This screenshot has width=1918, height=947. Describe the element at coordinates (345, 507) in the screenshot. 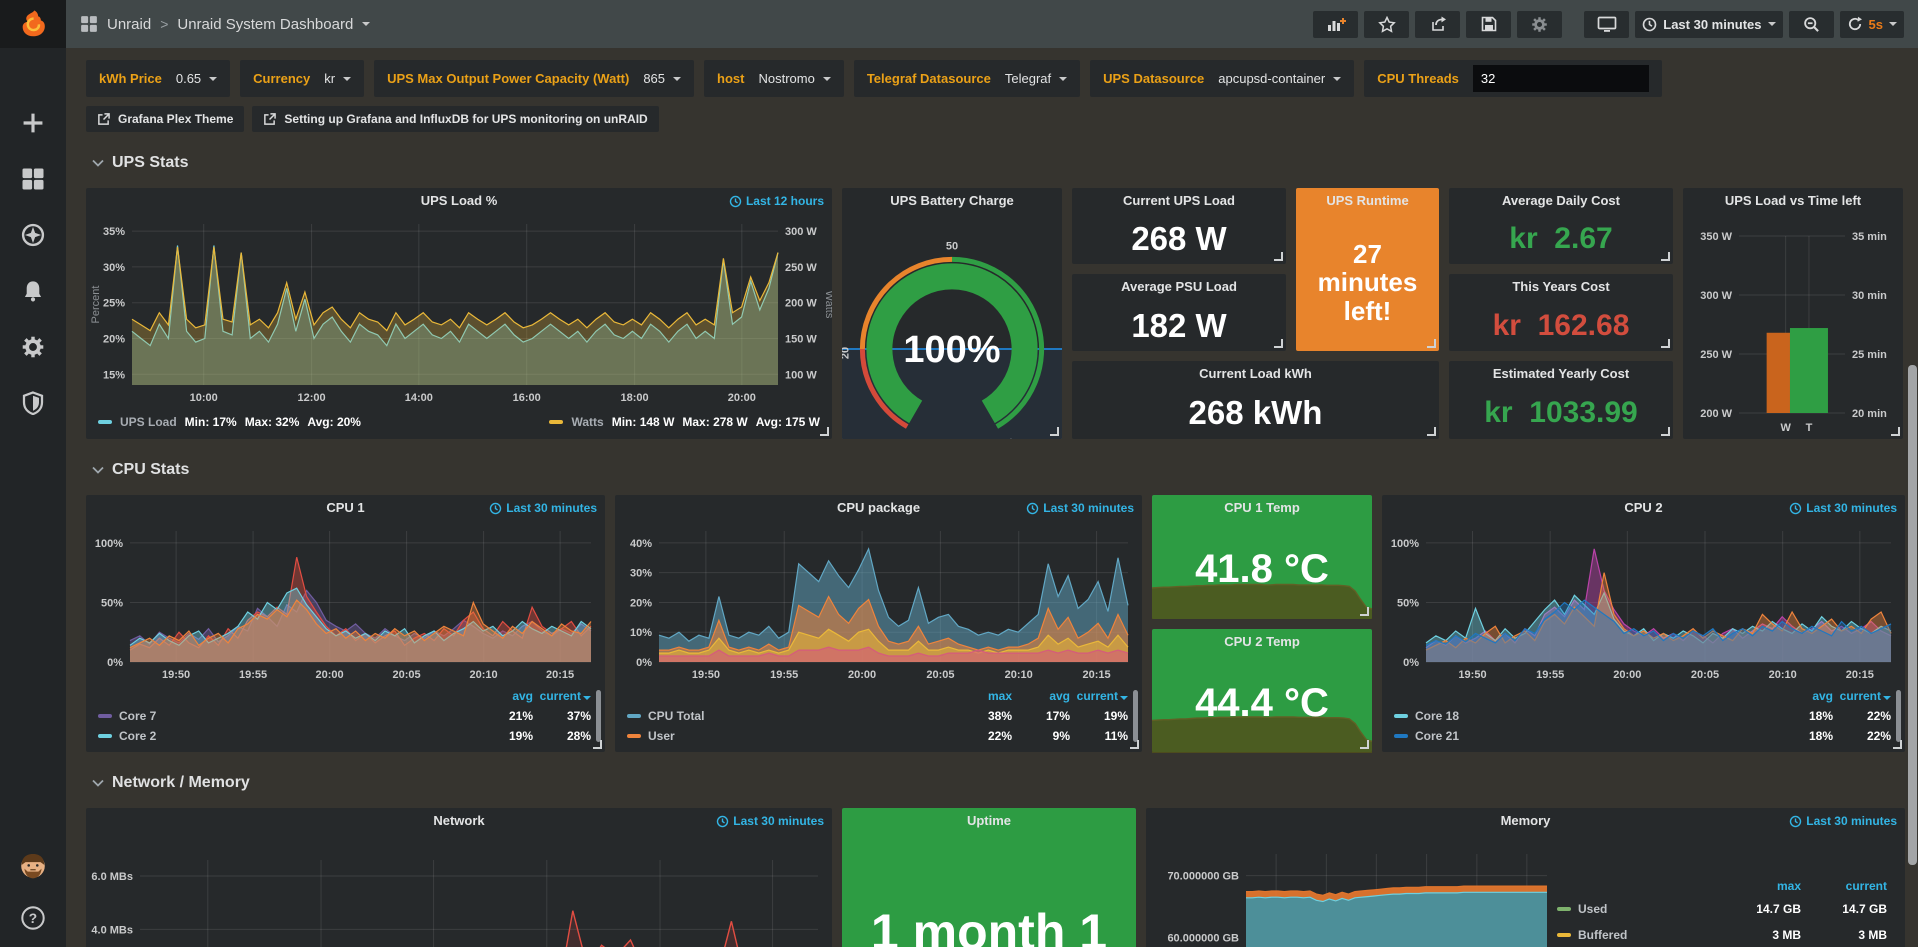

I see `panel-title: CPU 1` at that location.